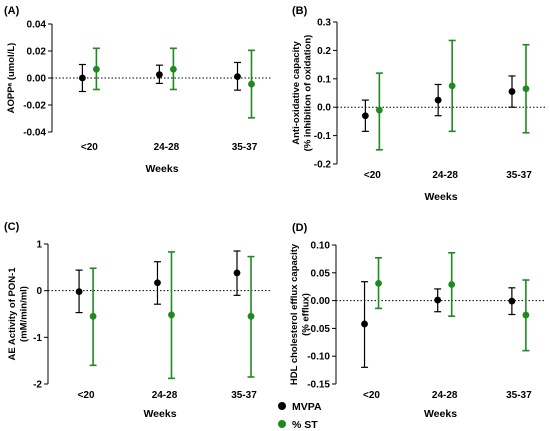  Describe the element at coordinates (37, 338) in the screenshot. I see `y-tick-label: -1` at that location.